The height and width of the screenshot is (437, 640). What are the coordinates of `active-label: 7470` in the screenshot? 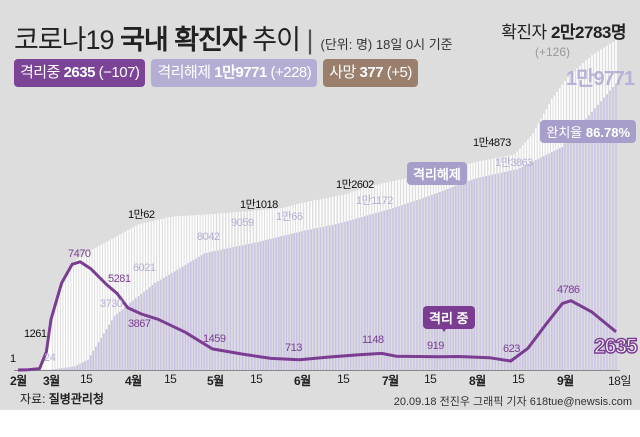 It's located at (79, 254).